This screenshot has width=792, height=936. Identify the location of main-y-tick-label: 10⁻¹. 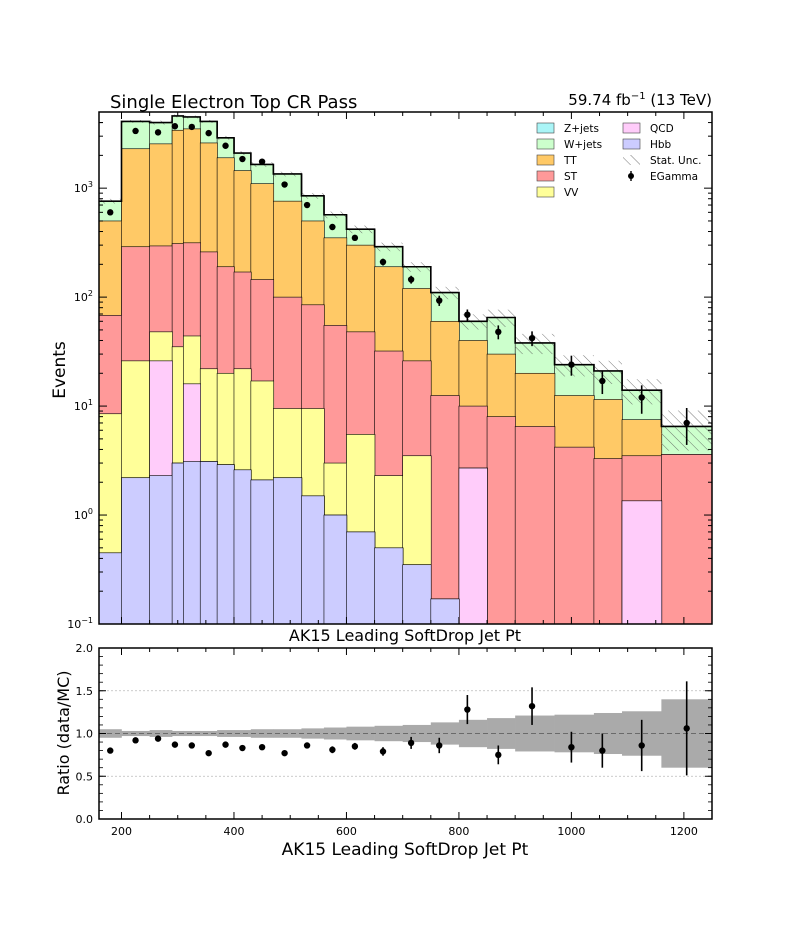
(80, 623).